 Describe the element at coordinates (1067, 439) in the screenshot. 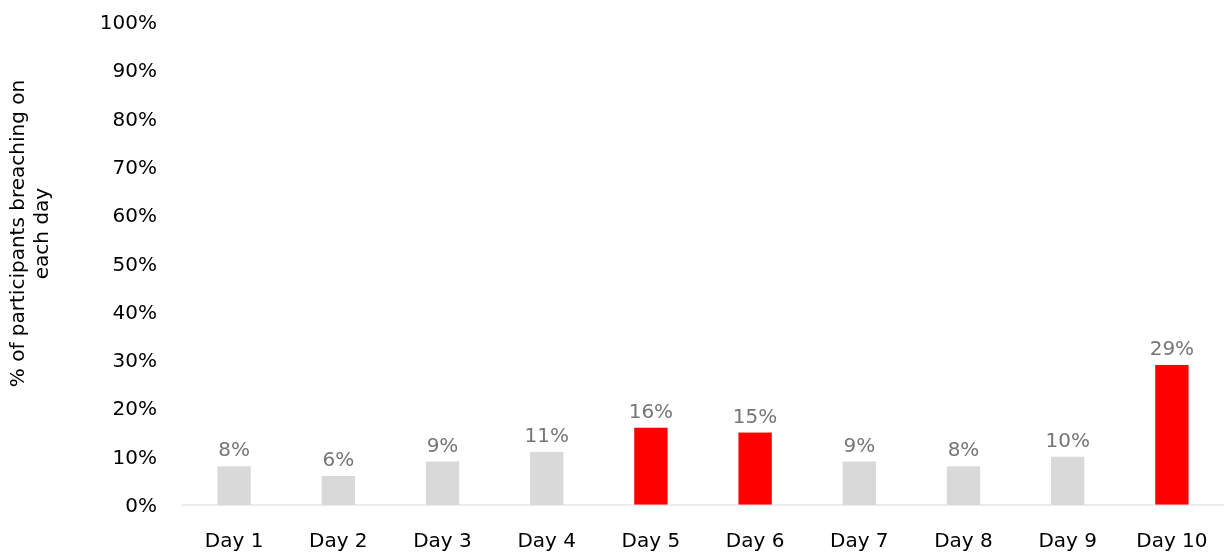

I see `data-label: 10%` at that location.